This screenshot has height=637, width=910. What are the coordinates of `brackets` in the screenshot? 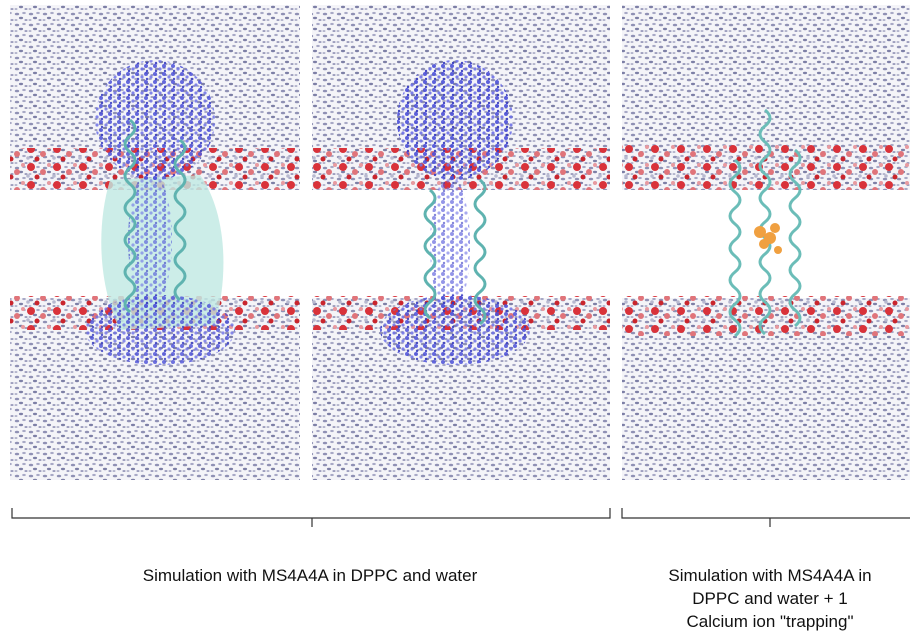 It's located at (460, 517).